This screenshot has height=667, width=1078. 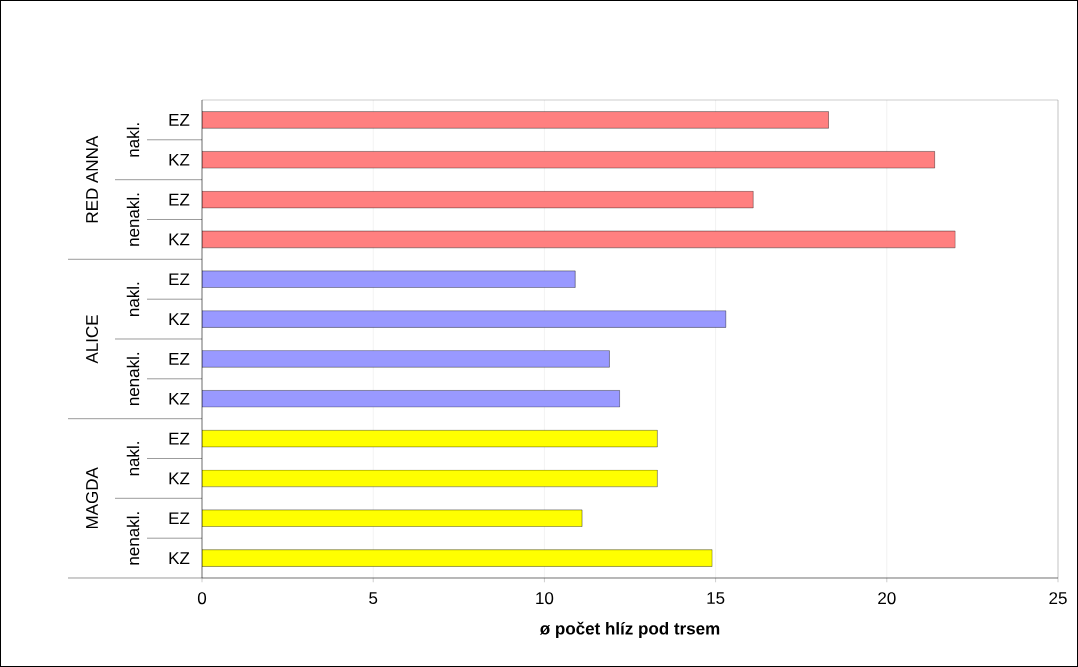 I want to click on text: RED ANNA, so click(x=92, y=179).